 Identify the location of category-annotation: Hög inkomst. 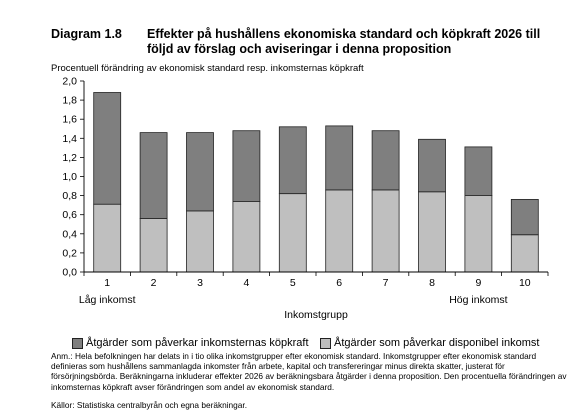
(478, 300).